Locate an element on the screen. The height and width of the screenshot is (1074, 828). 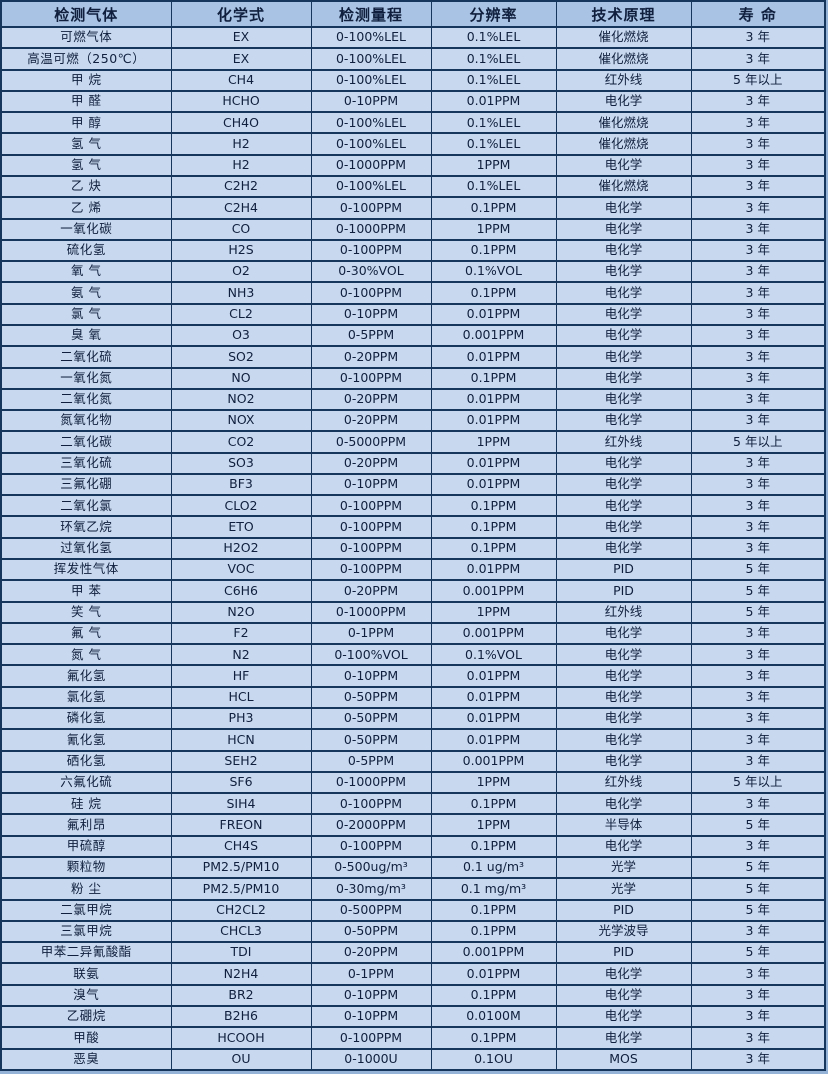
cell-gas: 溴气 is located at coordinates (86, 995).